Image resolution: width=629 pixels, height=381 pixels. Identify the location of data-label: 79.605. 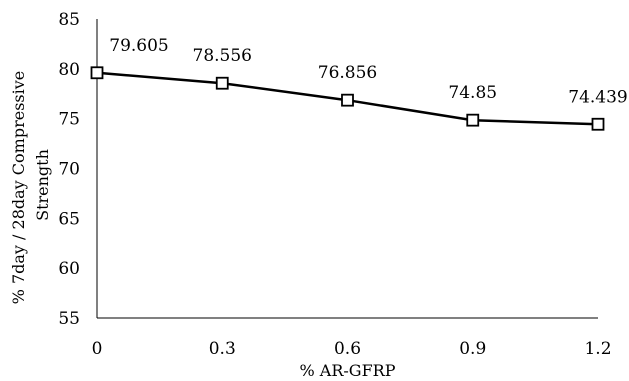
(138, 46).